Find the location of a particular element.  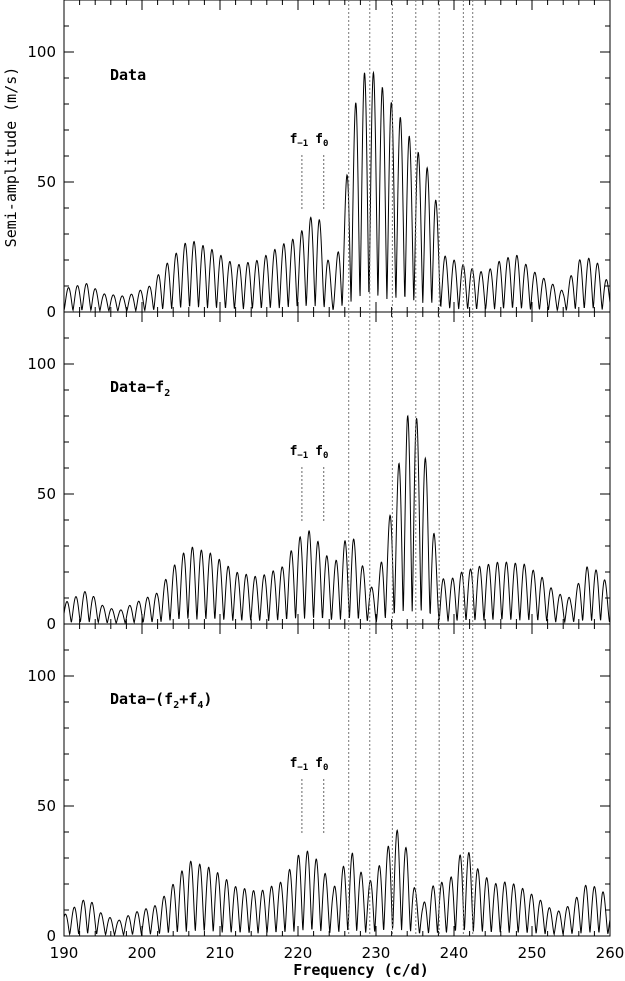

panel-label-tail: ) is located at coordinates (207, 699).